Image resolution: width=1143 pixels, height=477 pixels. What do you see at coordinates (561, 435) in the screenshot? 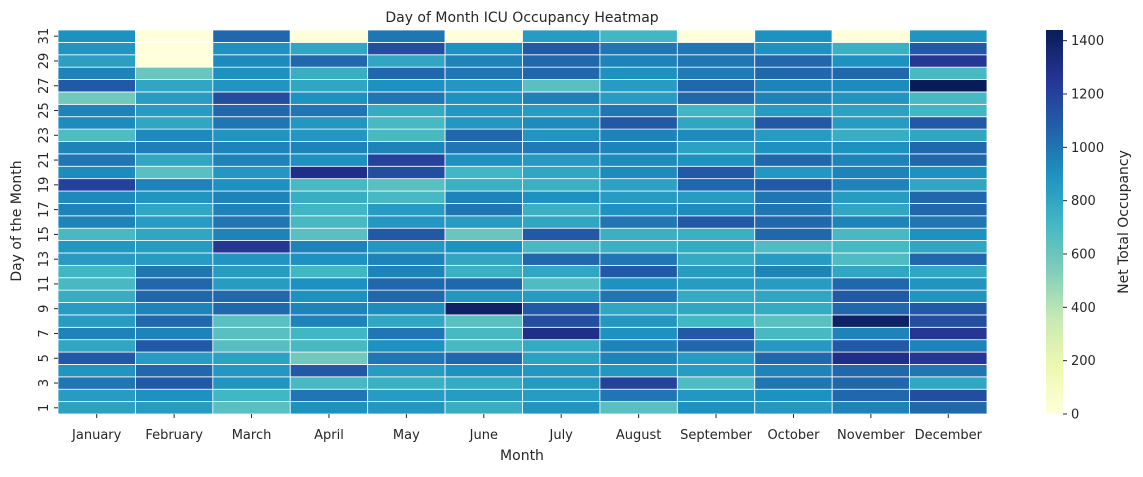
I see `x-tick-label: July` at bounding box center [561, 435].